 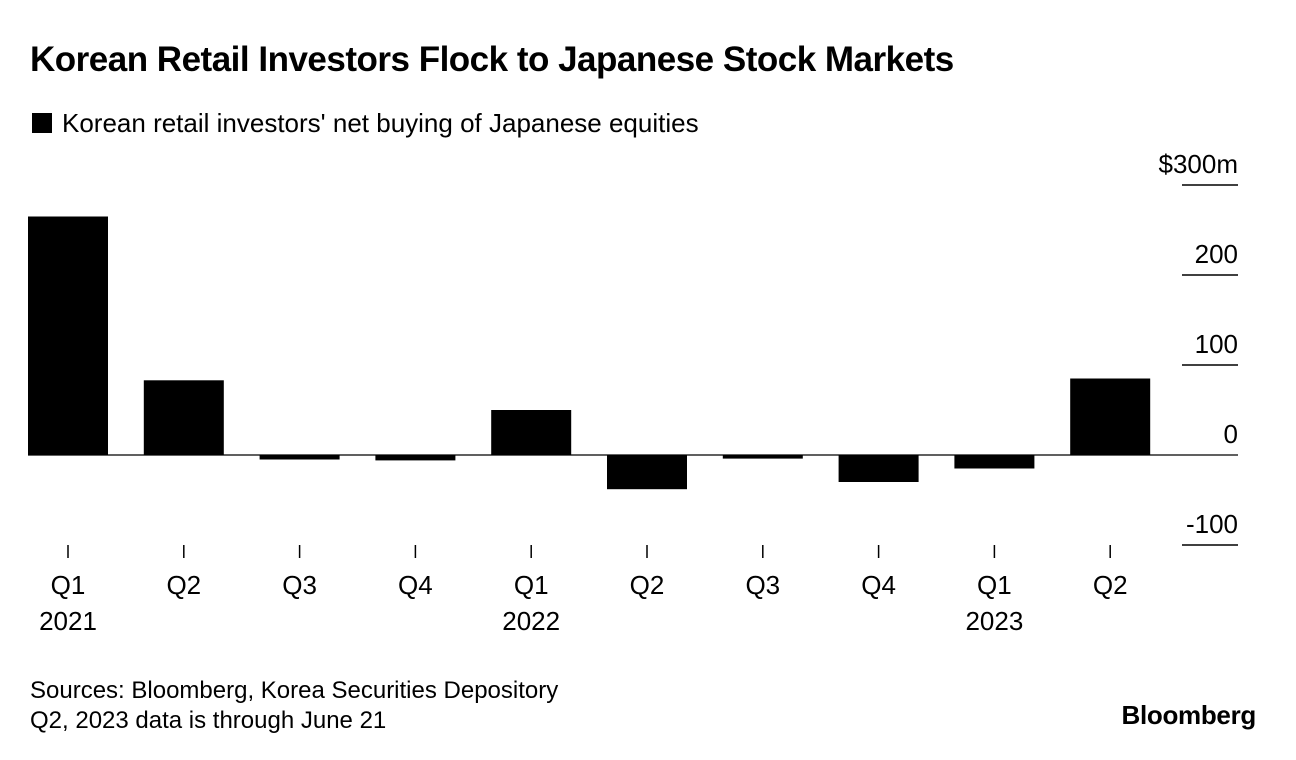 What do you see at coordinates (1216, 254) in the screenshot?
I see `y-tick-label: 200` at bounding box center [1216, 254].